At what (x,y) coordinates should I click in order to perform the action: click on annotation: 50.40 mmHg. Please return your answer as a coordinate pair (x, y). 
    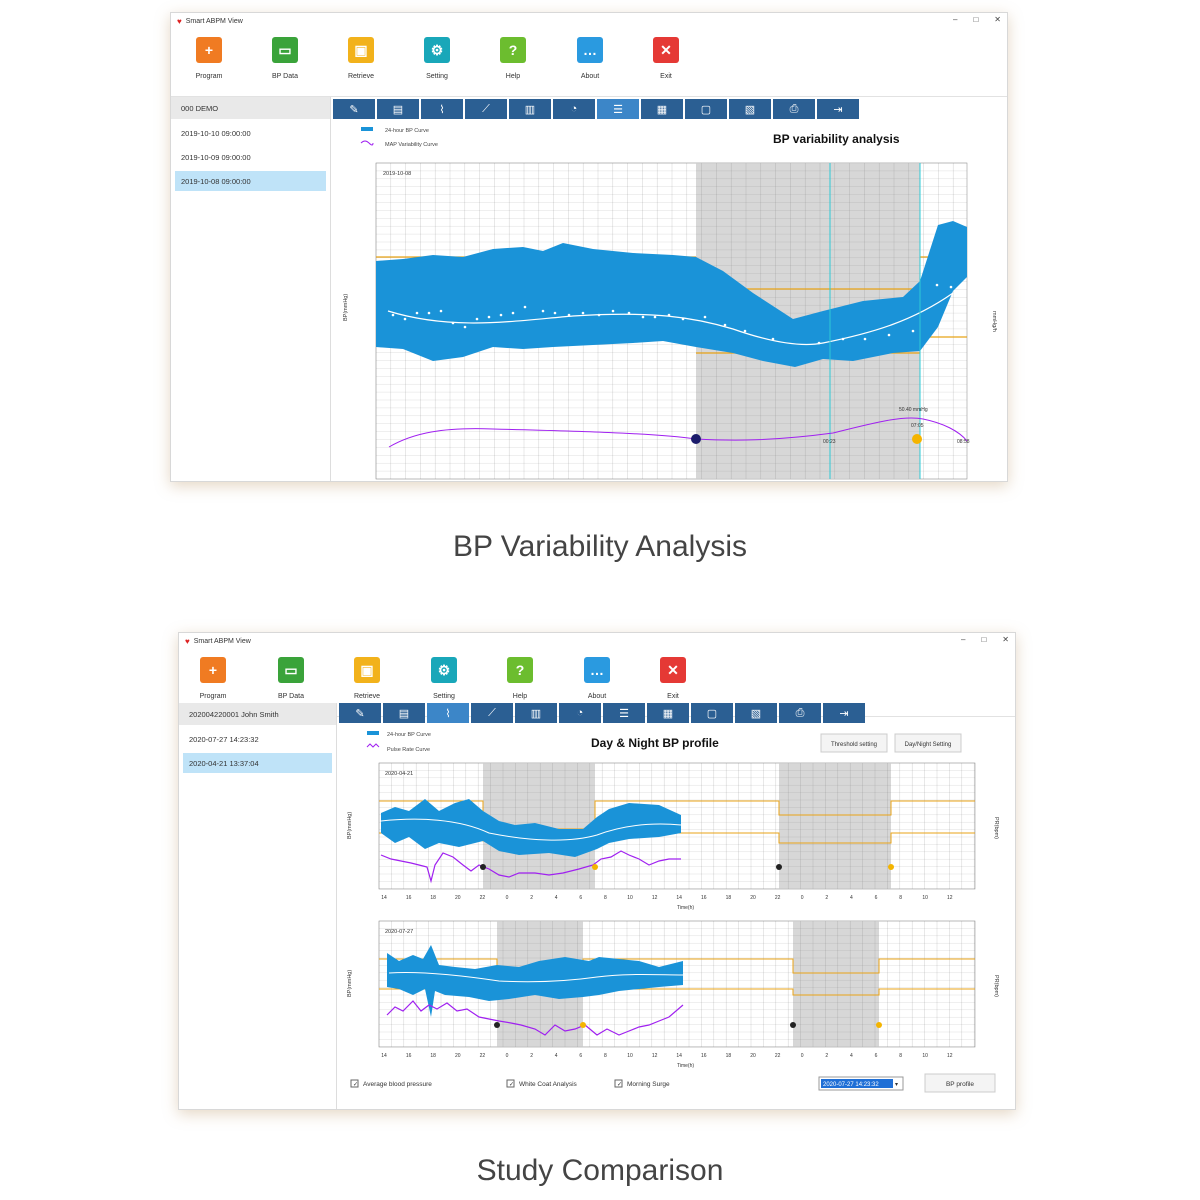
    Looking at the image, I should click on (913, 410).